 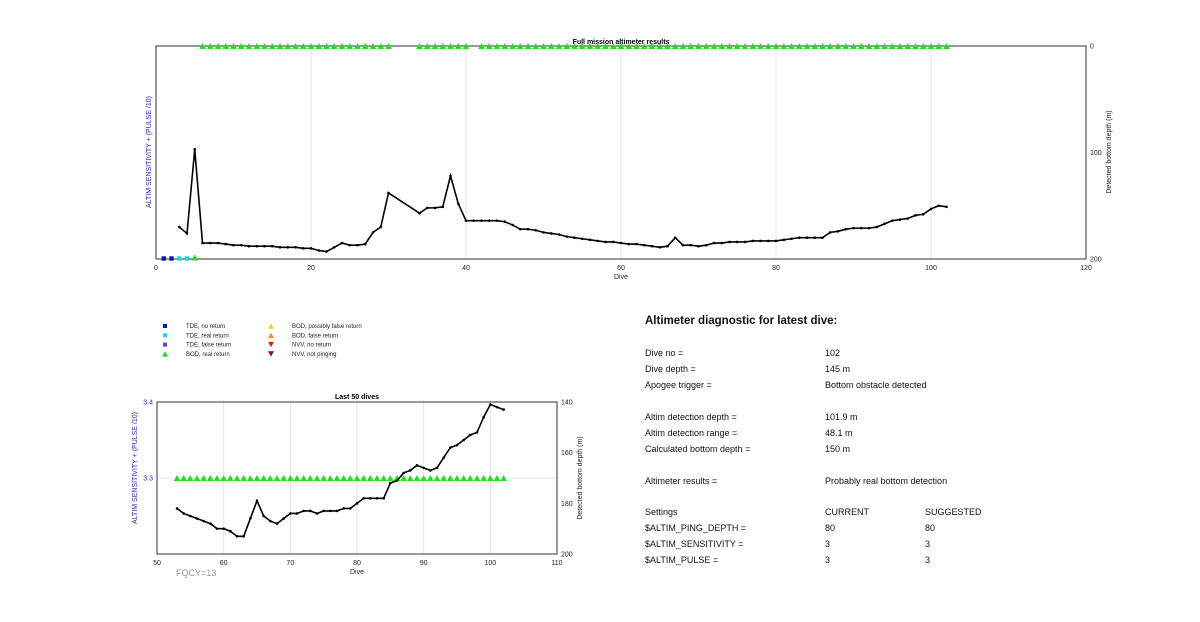 I want to click on legend-label: TDE, real return, so click(x=207, y=336).